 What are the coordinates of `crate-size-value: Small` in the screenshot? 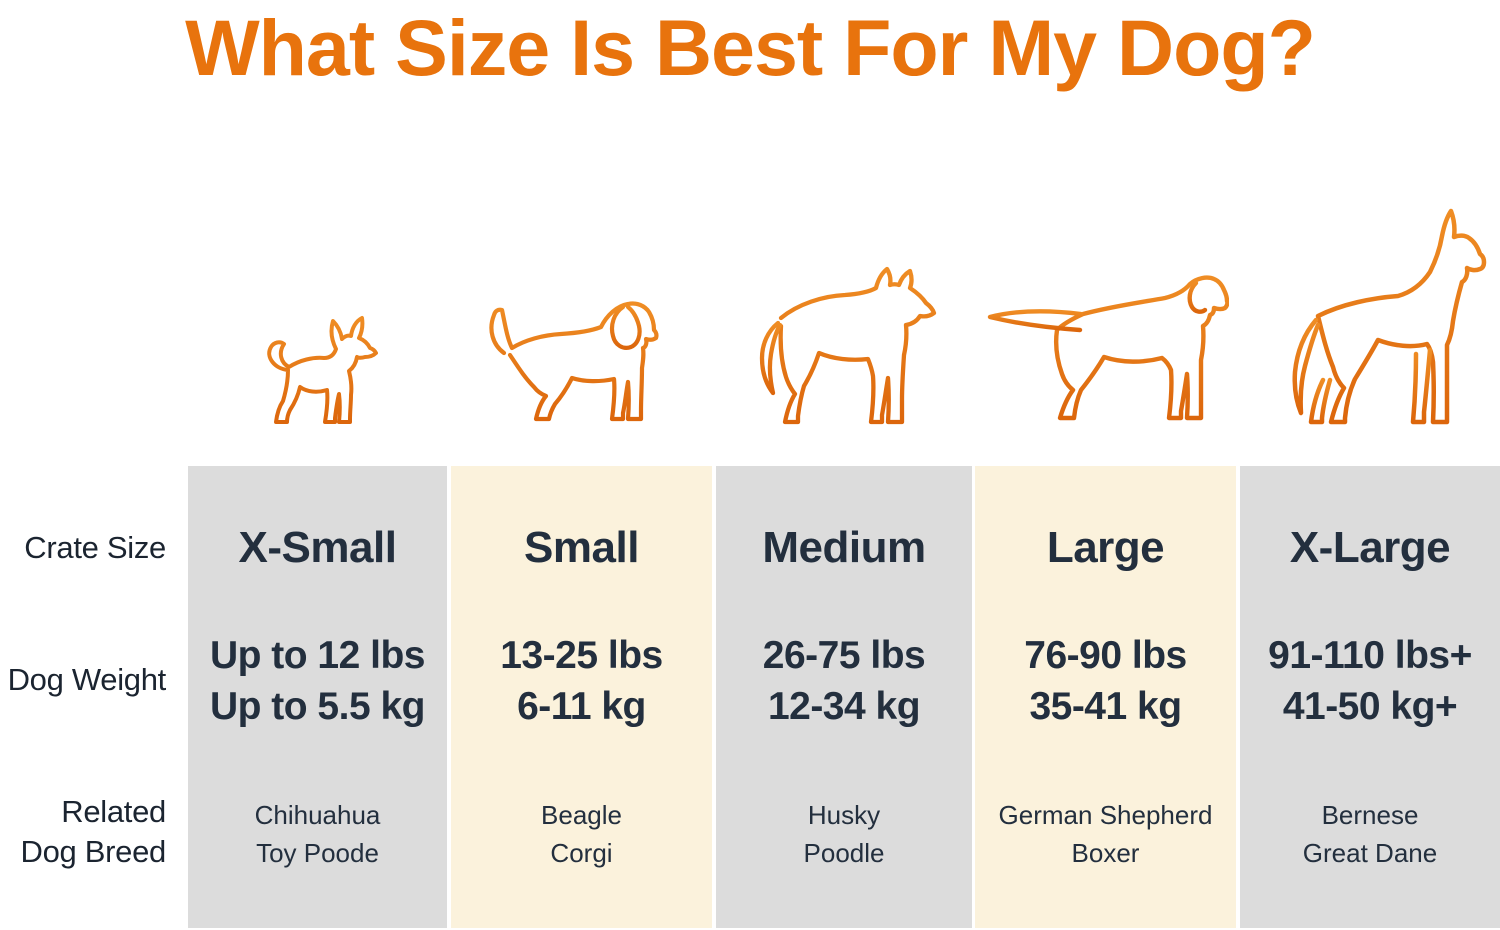 It's located at (581, 547).